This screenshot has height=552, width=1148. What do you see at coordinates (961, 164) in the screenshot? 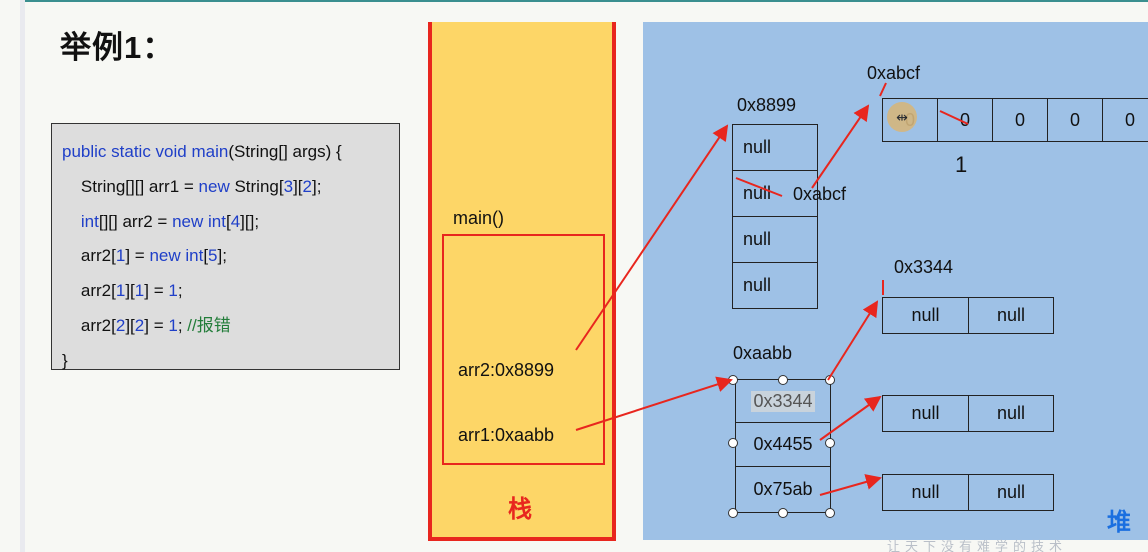
I see `row5-changed-value: 1` at bounding box center [961, 164].